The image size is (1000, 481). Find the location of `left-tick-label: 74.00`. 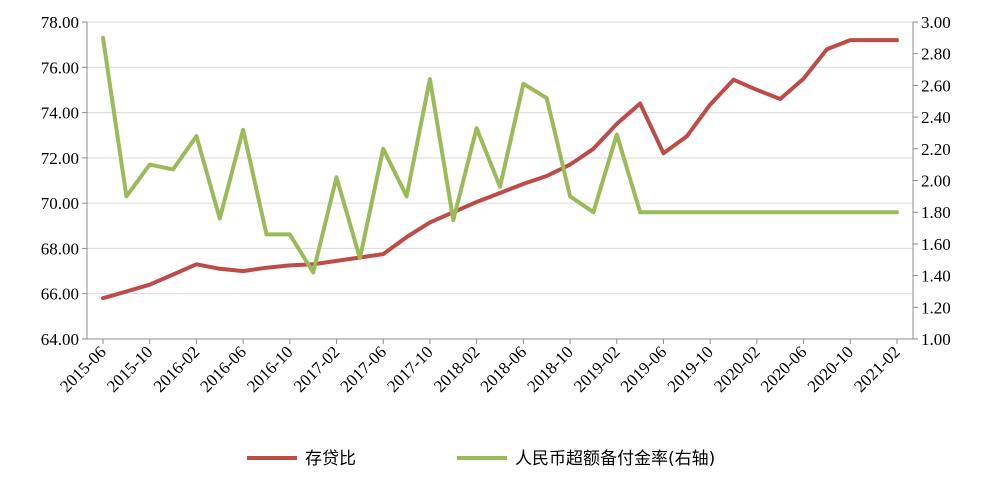

left-tick-label: 74.00 is located at coordinates (60, 113).